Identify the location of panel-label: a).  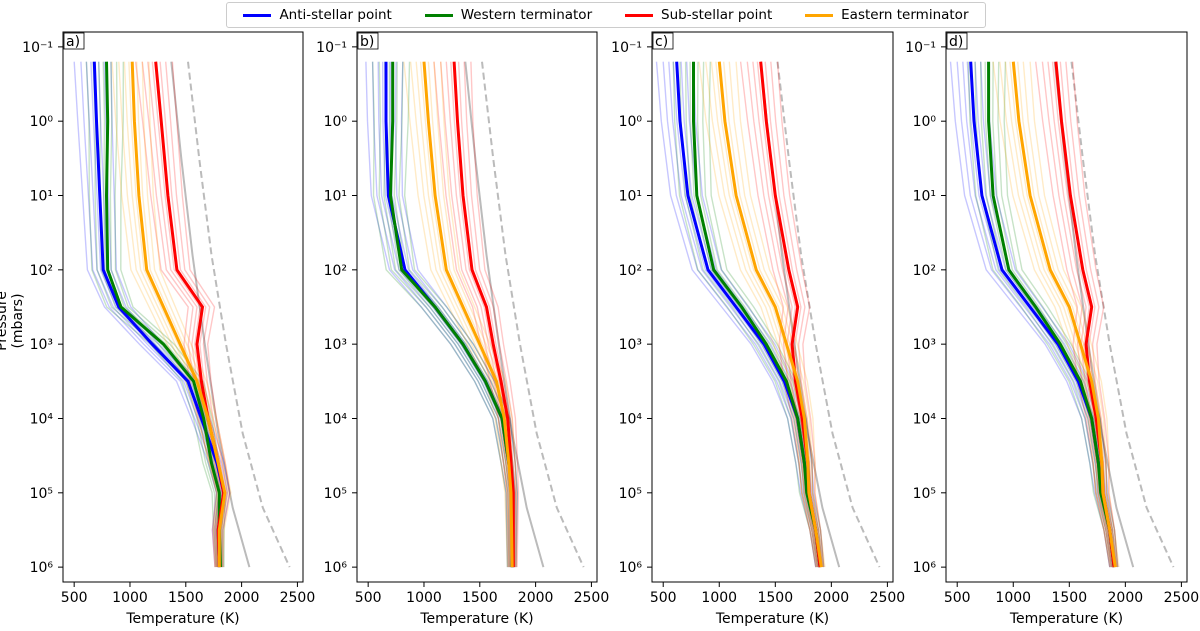
(73, 42).